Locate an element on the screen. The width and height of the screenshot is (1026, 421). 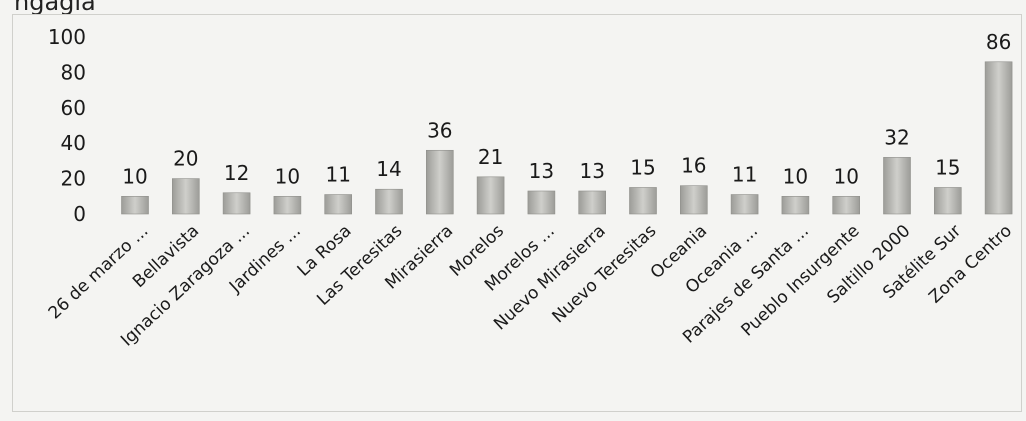
y-tick-label: 60 is located at coordinates (73, 108).